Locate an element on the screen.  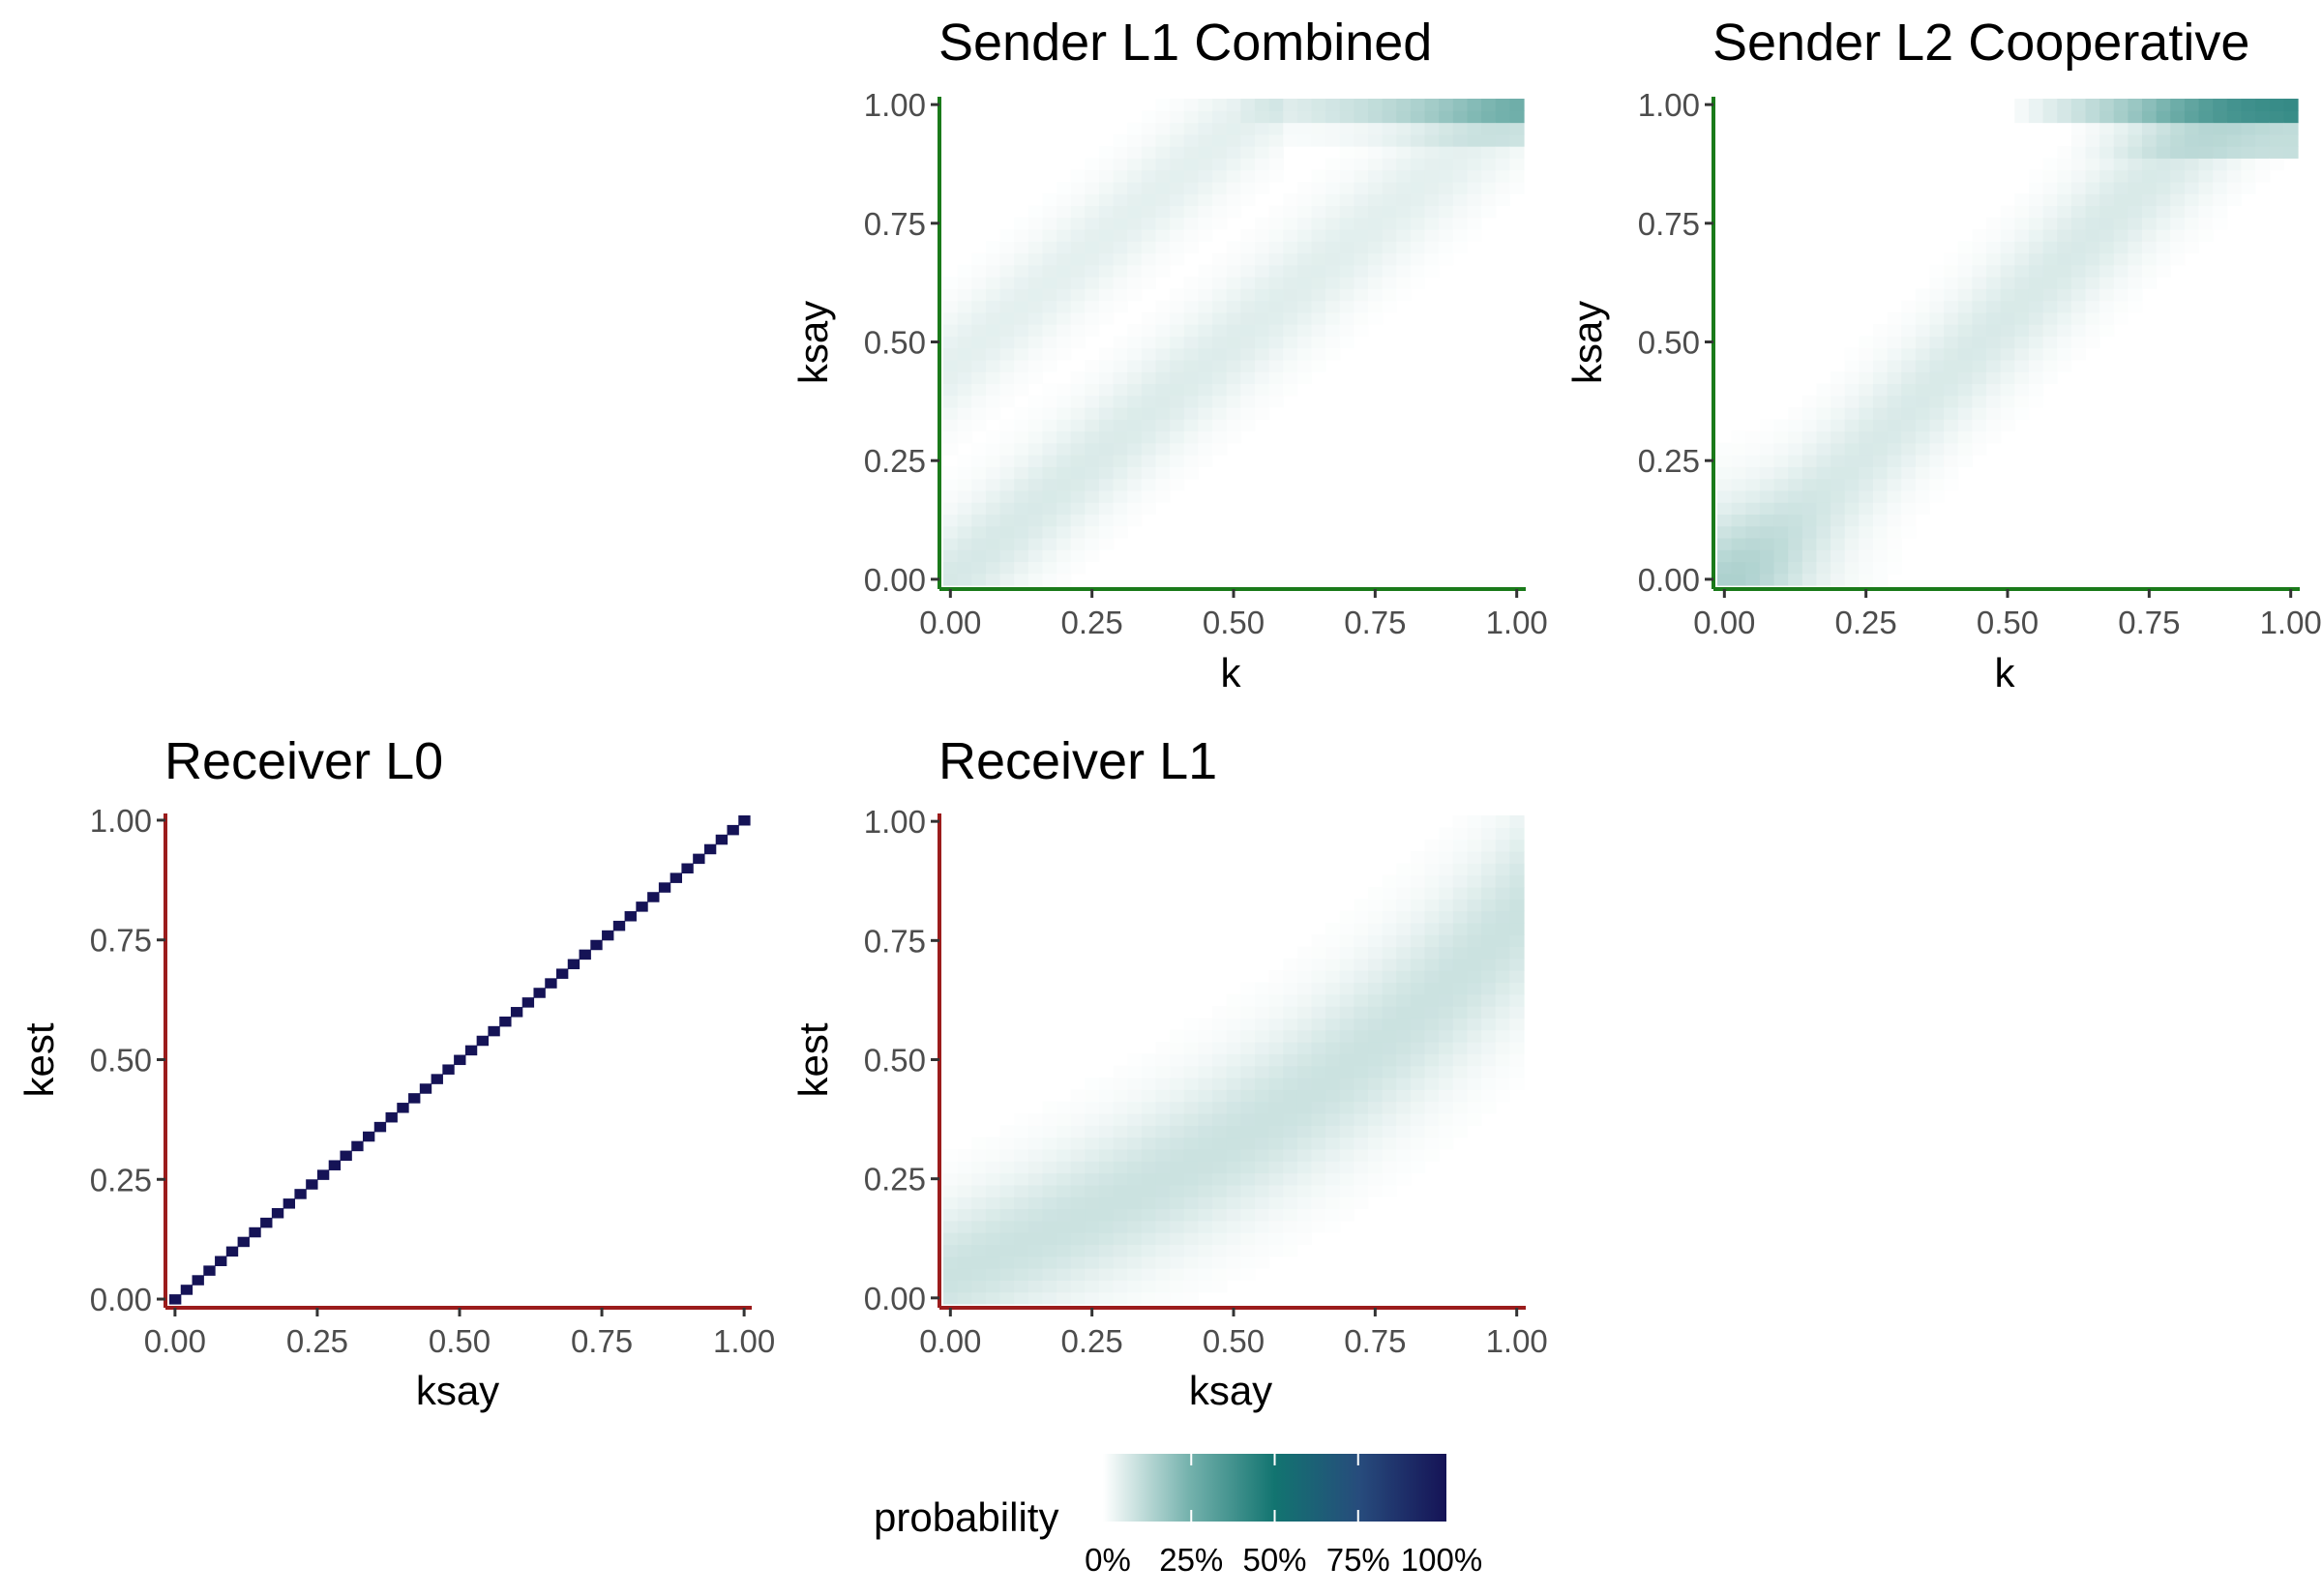
heatmap-cells is located at coordinates (1234, 1060).